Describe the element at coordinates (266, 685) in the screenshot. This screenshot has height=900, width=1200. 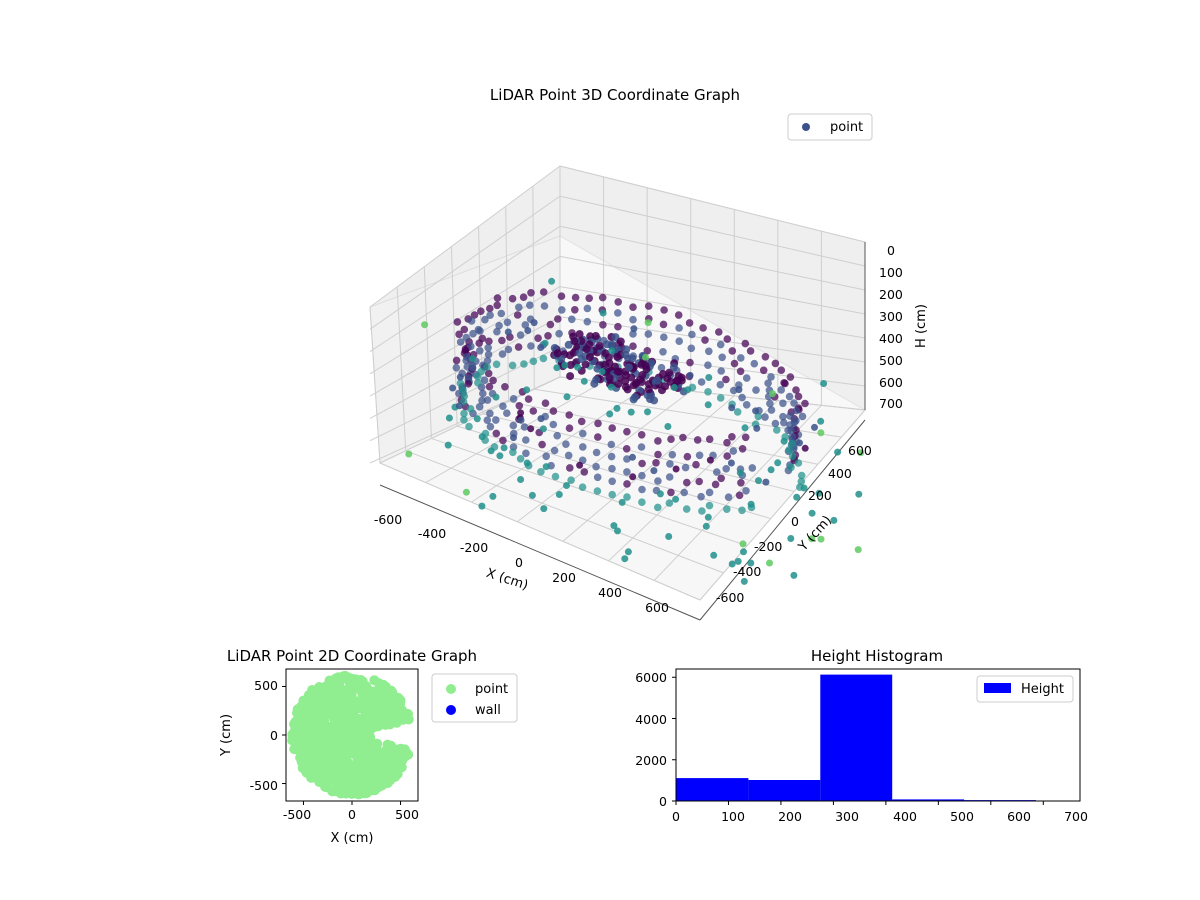
I see `y-tick: 500` at that location.